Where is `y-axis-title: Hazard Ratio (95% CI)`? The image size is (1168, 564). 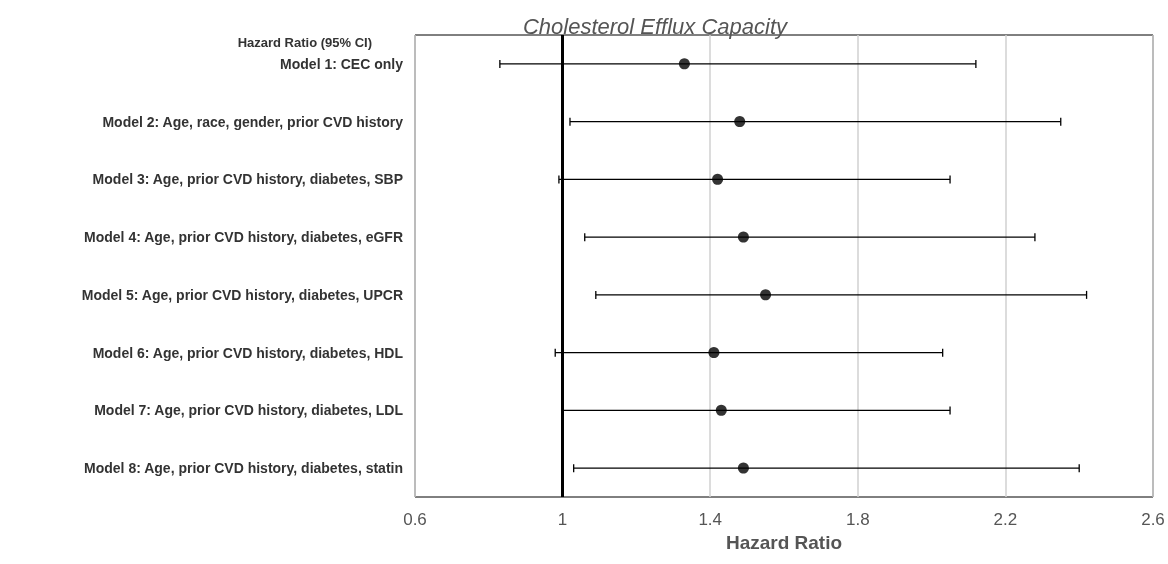
y-axis-title: Hazard Ratio (95% CI) is located at coordinates (304, 42).